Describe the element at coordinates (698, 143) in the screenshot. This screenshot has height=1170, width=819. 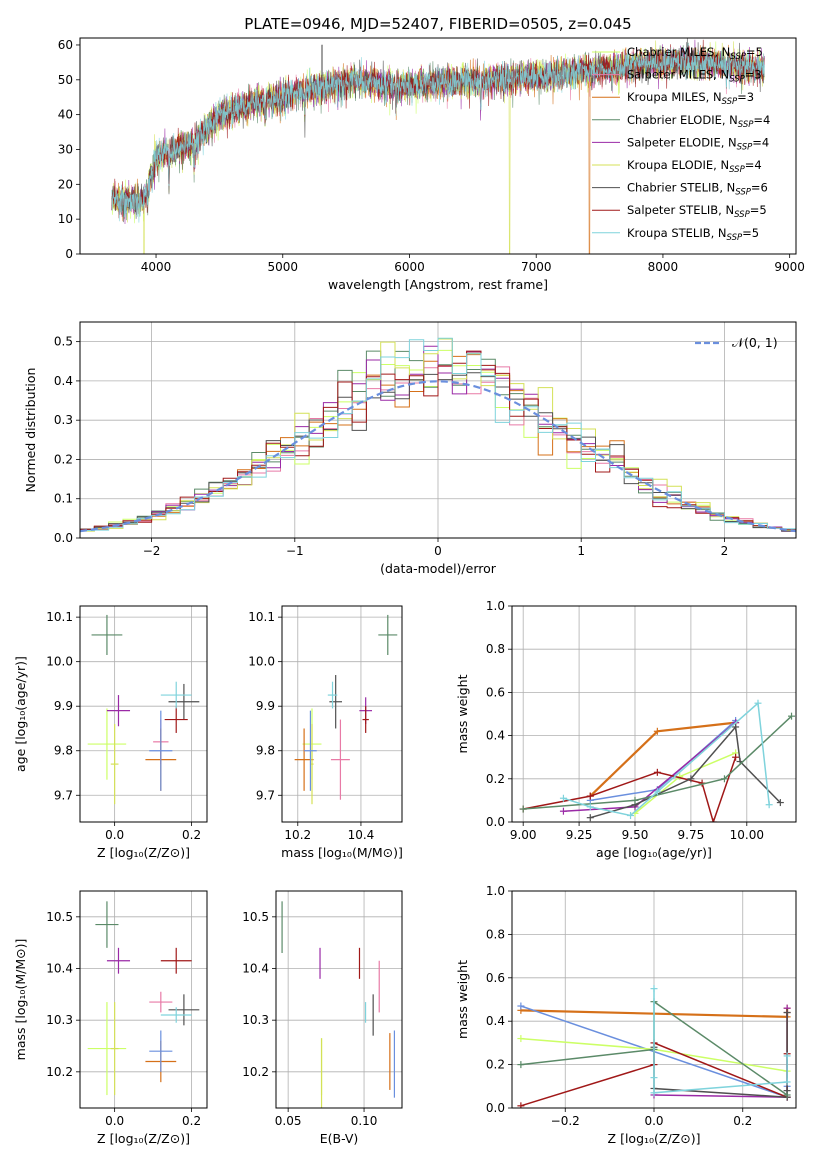
I see `legend-entry: Salpeter ELODIE, NSSP=4` at that location.